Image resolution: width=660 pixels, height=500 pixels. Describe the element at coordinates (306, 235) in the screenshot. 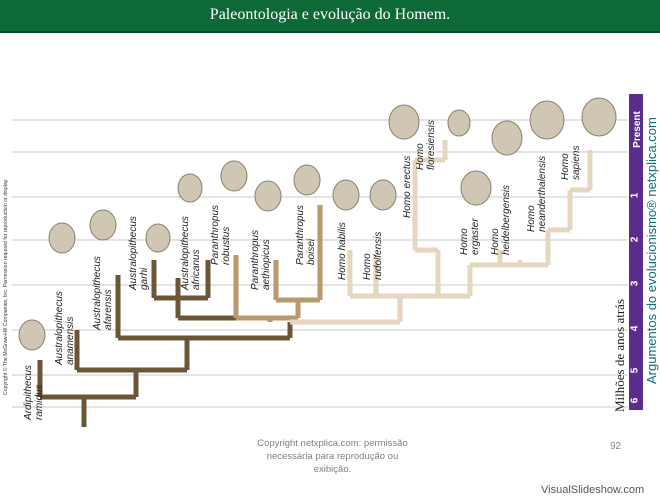

I see `species-label-boisei: Paranthropusboisei` at that location.